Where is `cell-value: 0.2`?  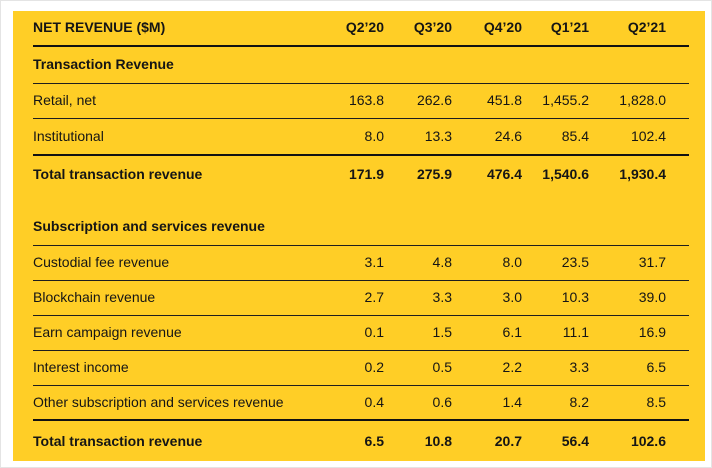
cell-value: 0.2 is located at coordinates (374, 367).